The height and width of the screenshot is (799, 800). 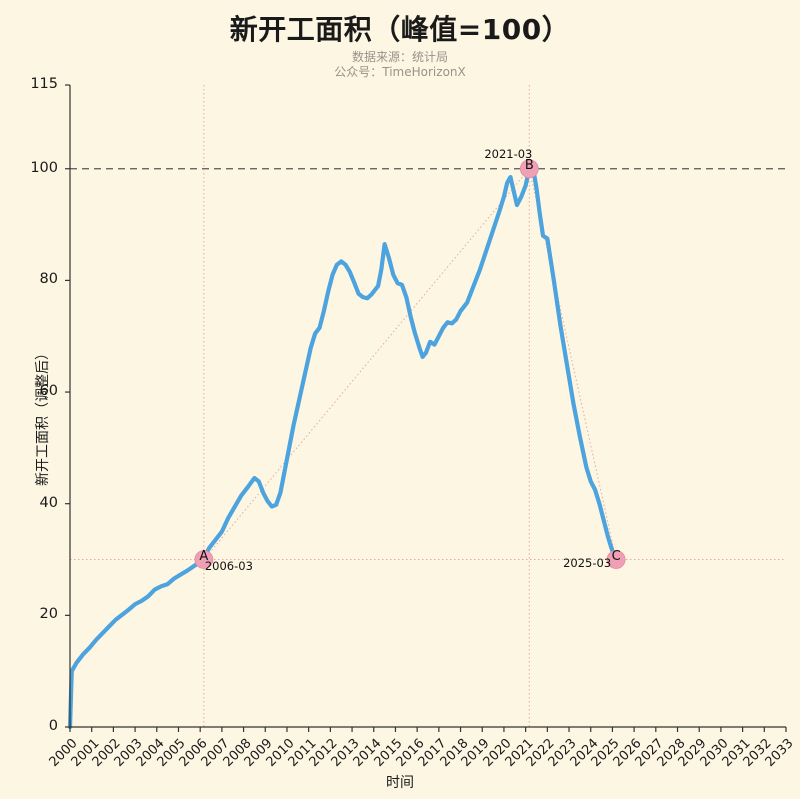 What do you see at coordinates (48, 614) in the screenshot?
I see `y-axis-tick-label: 20` at bounding box center [48, 614].